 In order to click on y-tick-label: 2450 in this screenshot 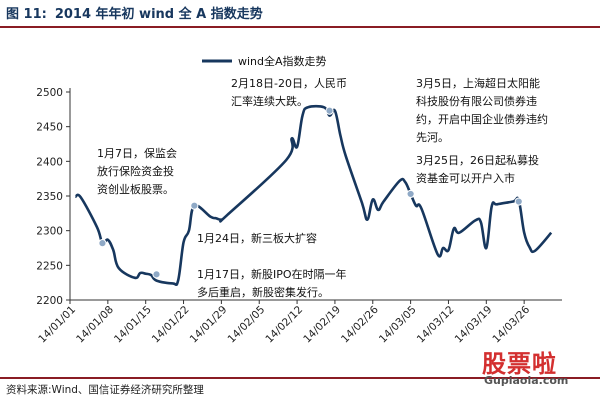, I will do `click(49, 128)`.